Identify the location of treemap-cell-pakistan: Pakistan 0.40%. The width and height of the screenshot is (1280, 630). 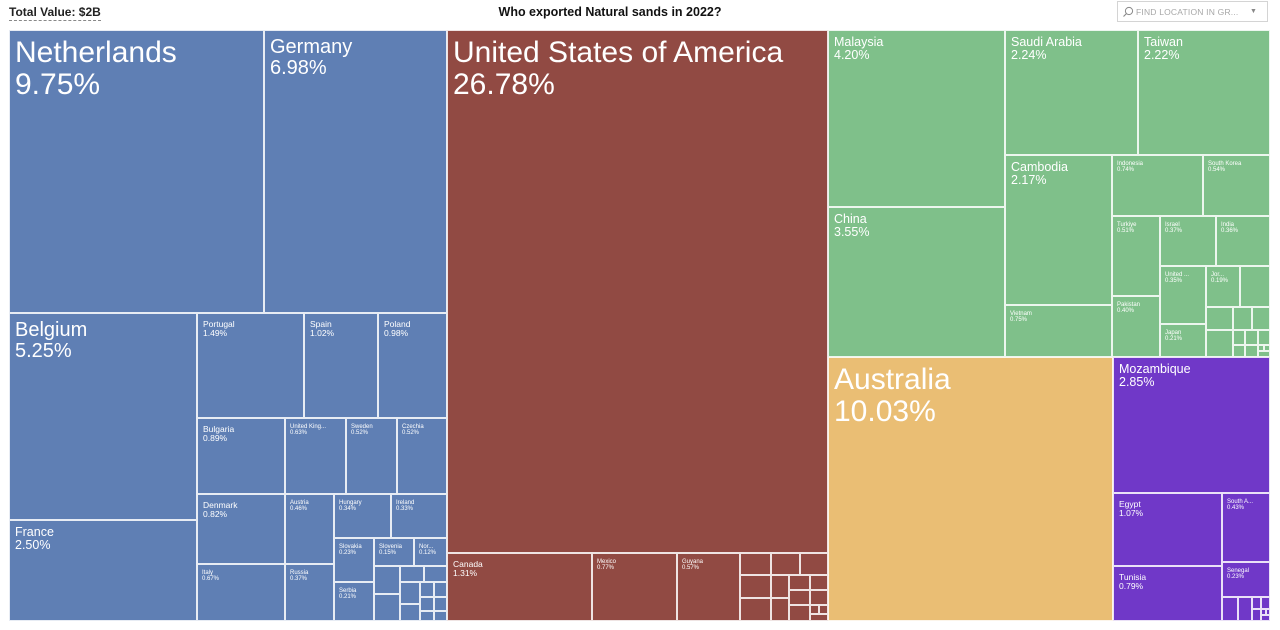
(1136, 326).